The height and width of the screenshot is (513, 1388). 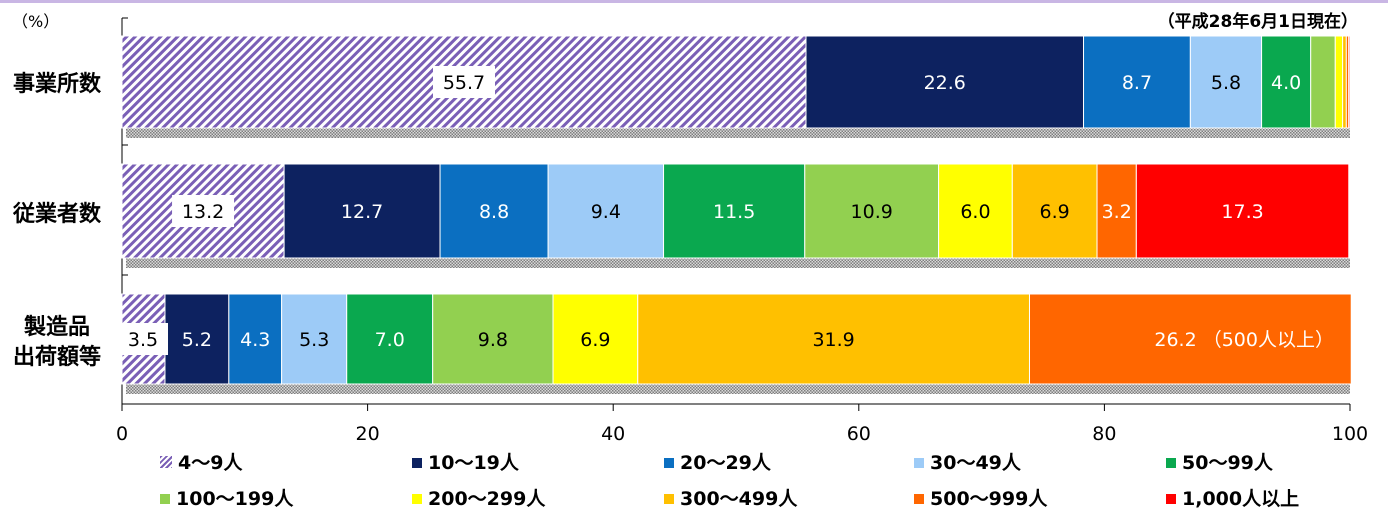 I want to click on data-label: 8.8, so click(x=494, y=212).